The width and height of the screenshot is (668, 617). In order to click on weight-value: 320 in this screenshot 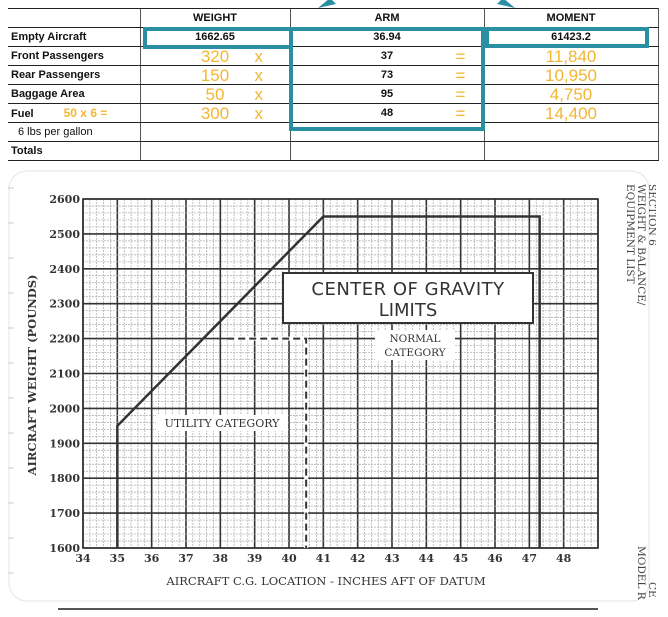, I will do `click(215, 56)`.